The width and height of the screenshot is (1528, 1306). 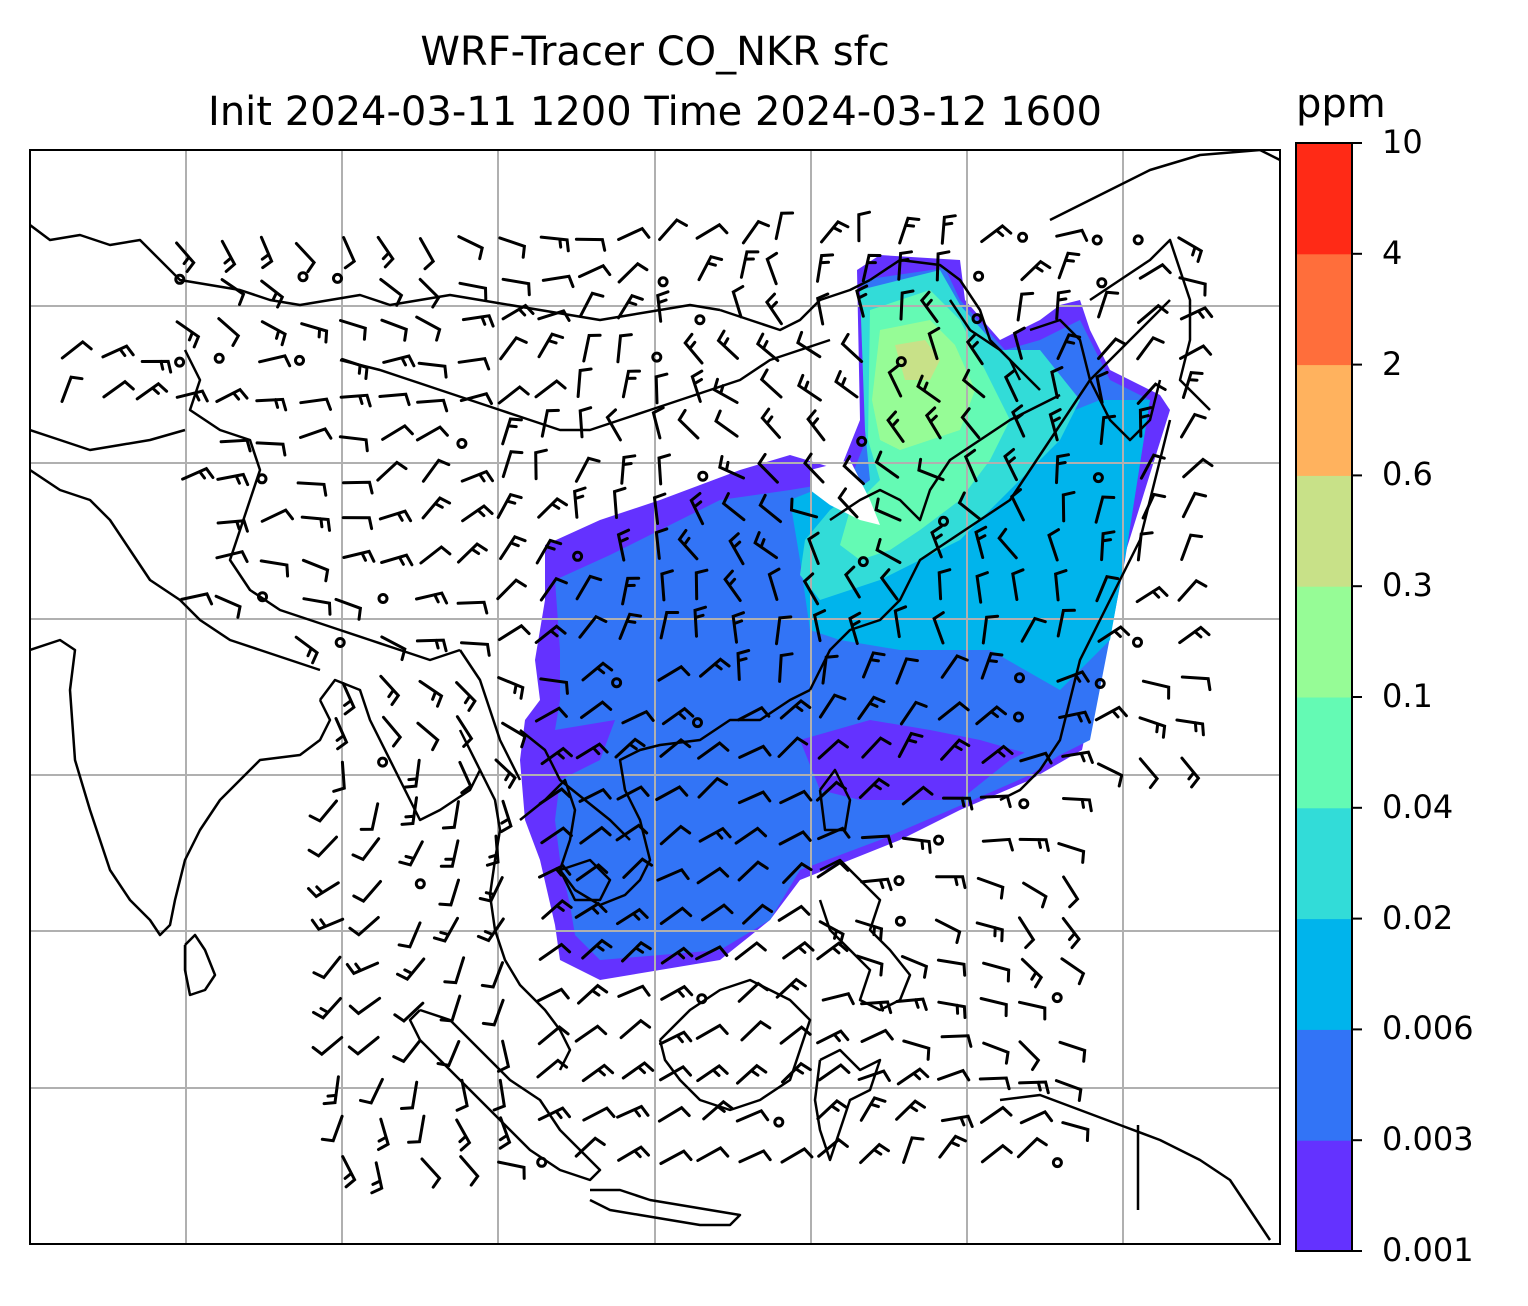 I want to click on border-mongolia-south, so click(x=585, y=385).